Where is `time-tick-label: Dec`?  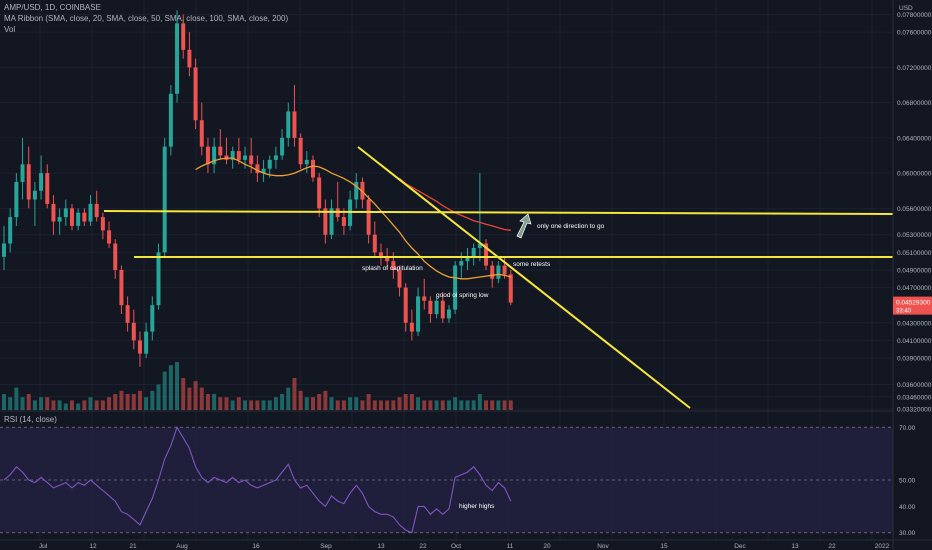
time-tick-label: Dec is located at coordinates (740, 546).